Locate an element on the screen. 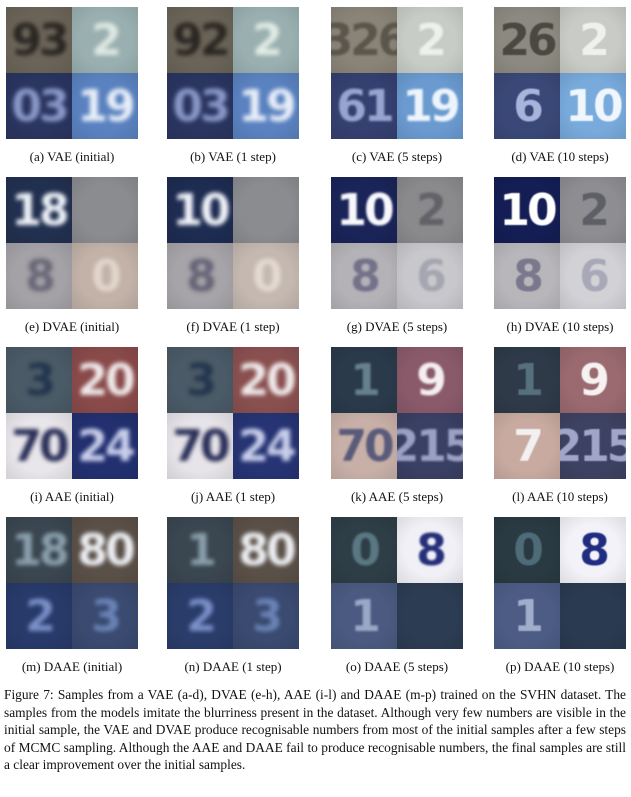 This screenshot has width=631, height=797. sample-image-tile: 326 is located at coordinates (364, 40).